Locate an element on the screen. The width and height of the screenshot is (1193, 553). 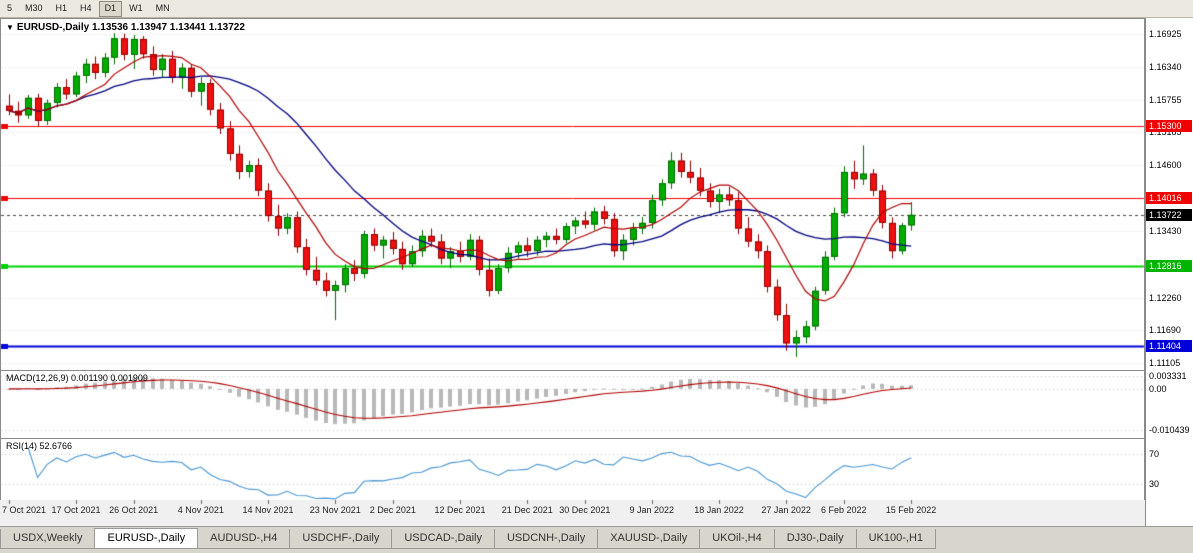
timeframe-h1: H1 is located at coordinates (61, 7).